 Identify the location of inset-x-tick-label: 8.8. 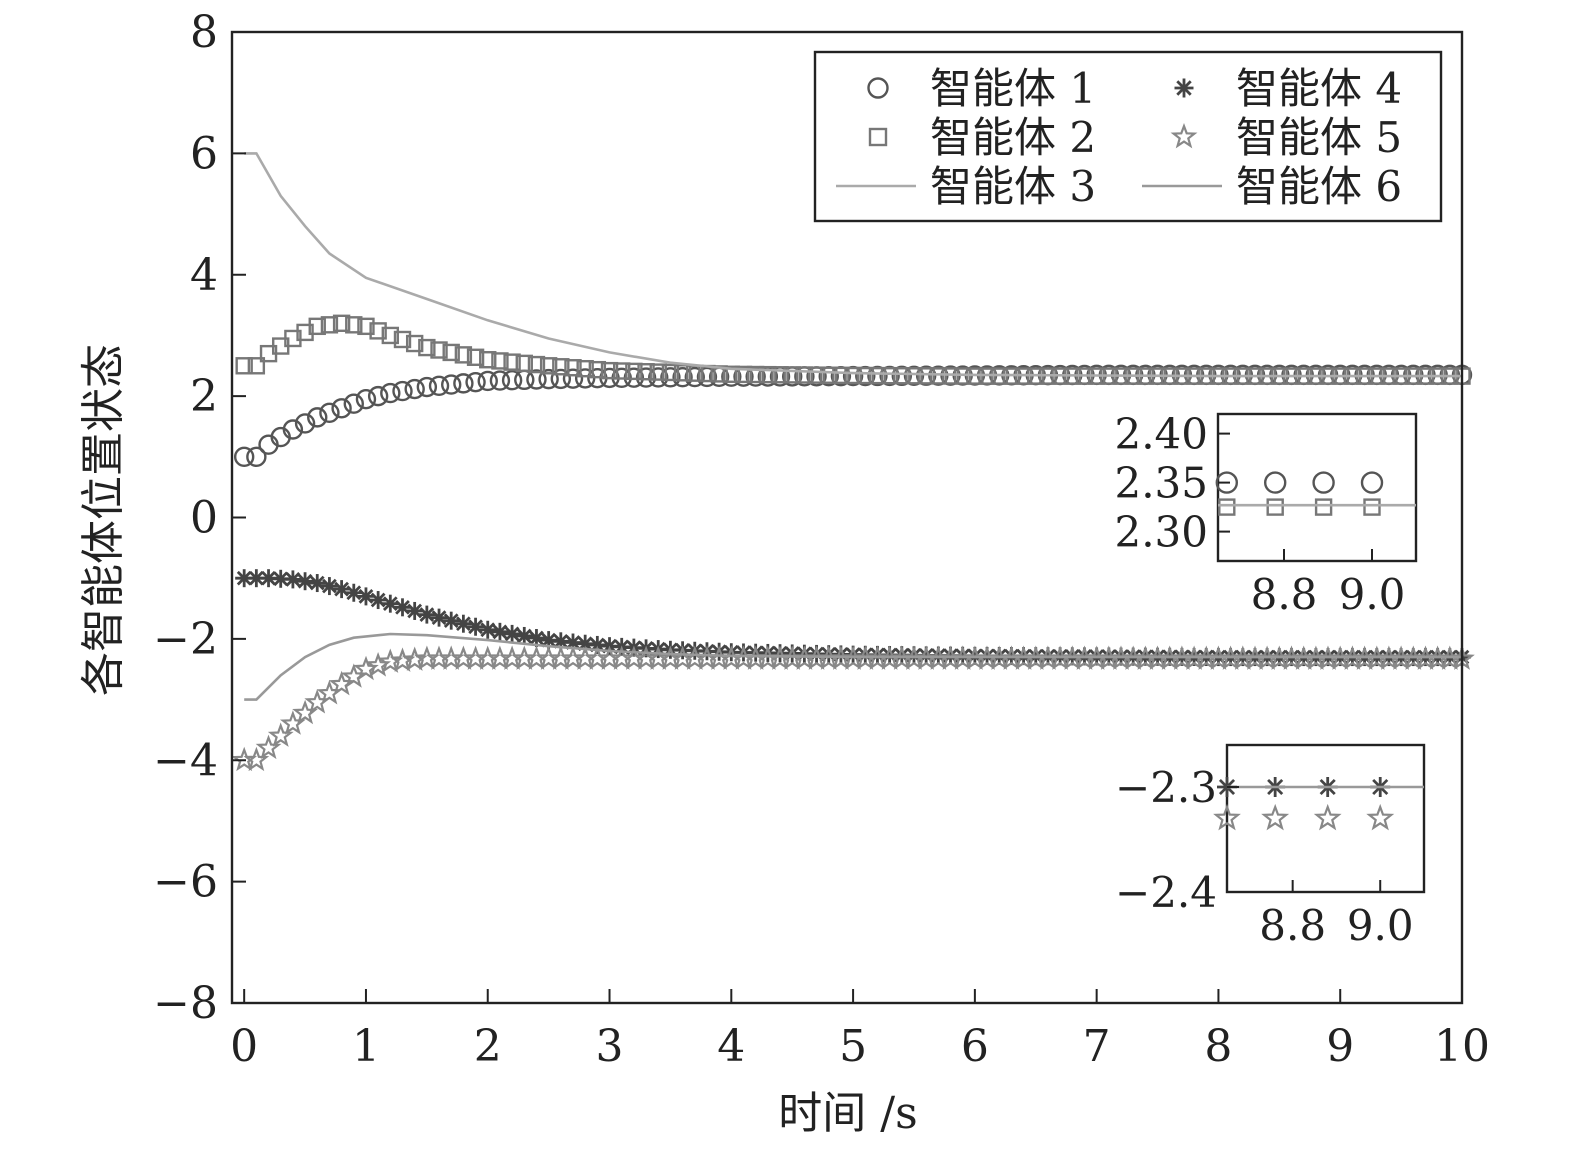
(1292, 925).